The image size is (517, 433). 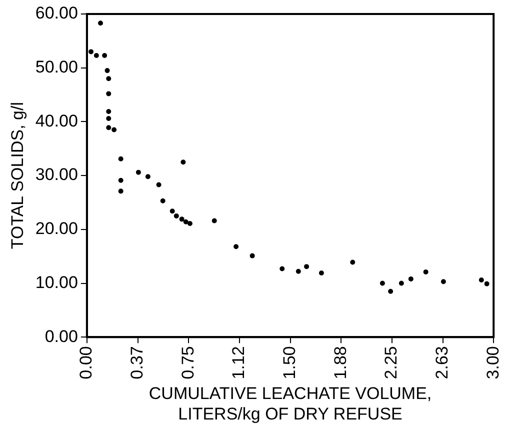 I want to click on x-tick-label: 2.63, so click(x=442, y=363).